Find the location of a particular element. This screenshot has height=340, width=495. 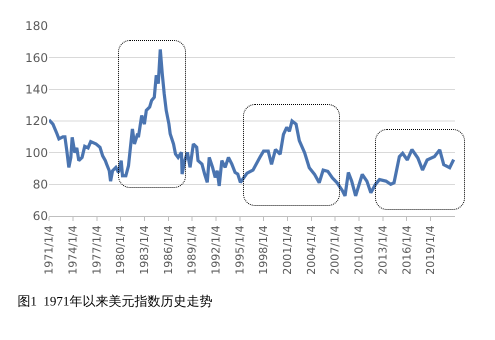

x-tick-label: 2010/1/4 is located at coordinates (359, 250).